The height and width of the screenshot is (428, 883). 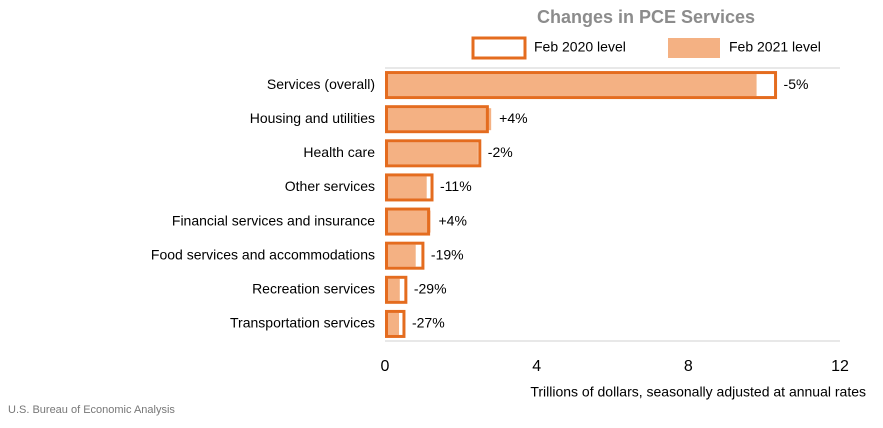 I want to click on change-label: -11%, so click(x=456, y=186).